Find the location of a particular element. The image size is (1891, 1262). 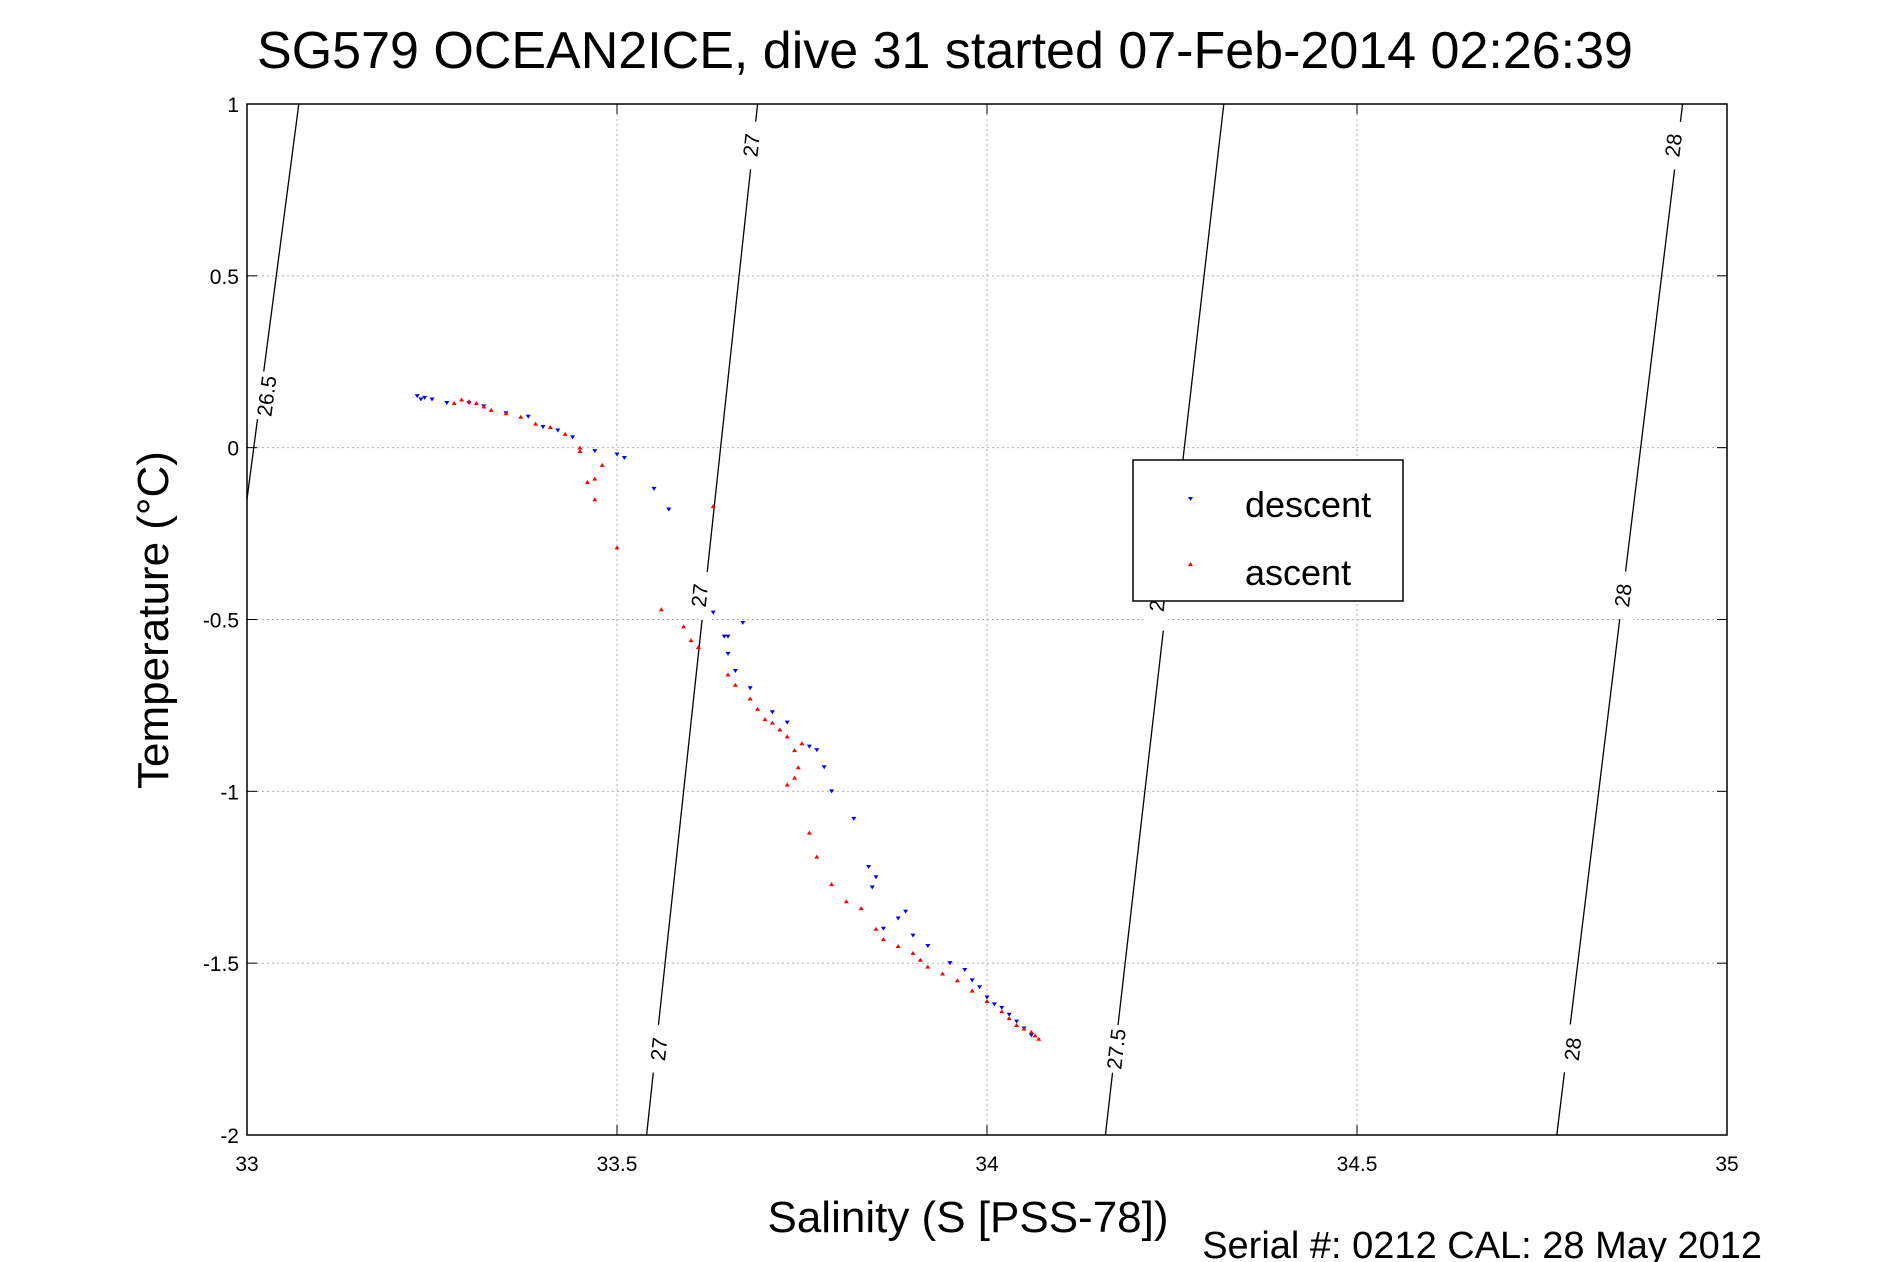

legend-ascent-label: ascent is located at coordinates (1298, 572).